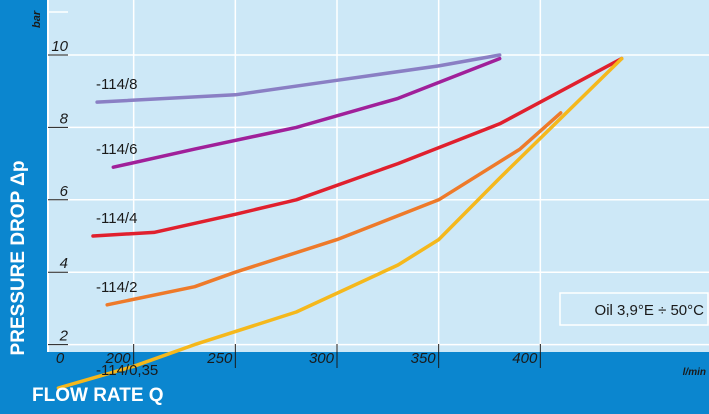 The width and height of the screenshot is (709, 414). What do you see at coordinates (424, 358) in the screenshot?
I see `x-tick-label: 350` at bounding box center [424, 358].